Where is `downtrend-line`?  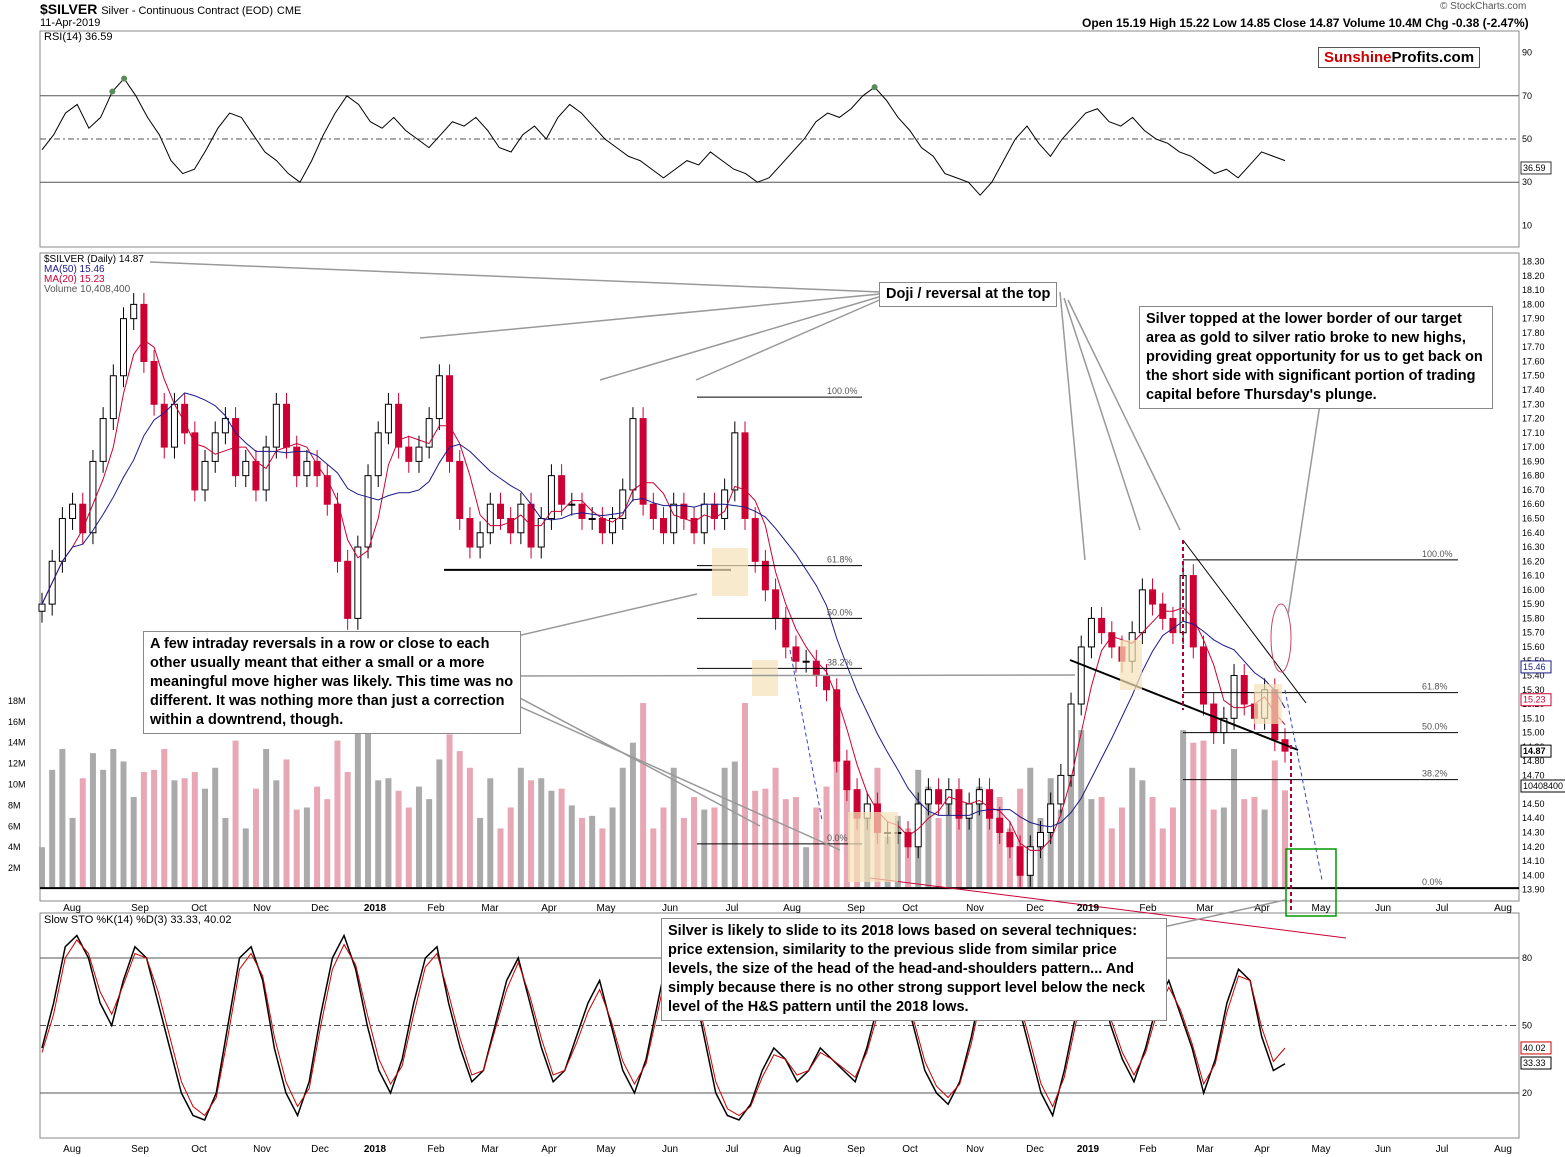 downtrend-line is located at coordinates (1244, 621).